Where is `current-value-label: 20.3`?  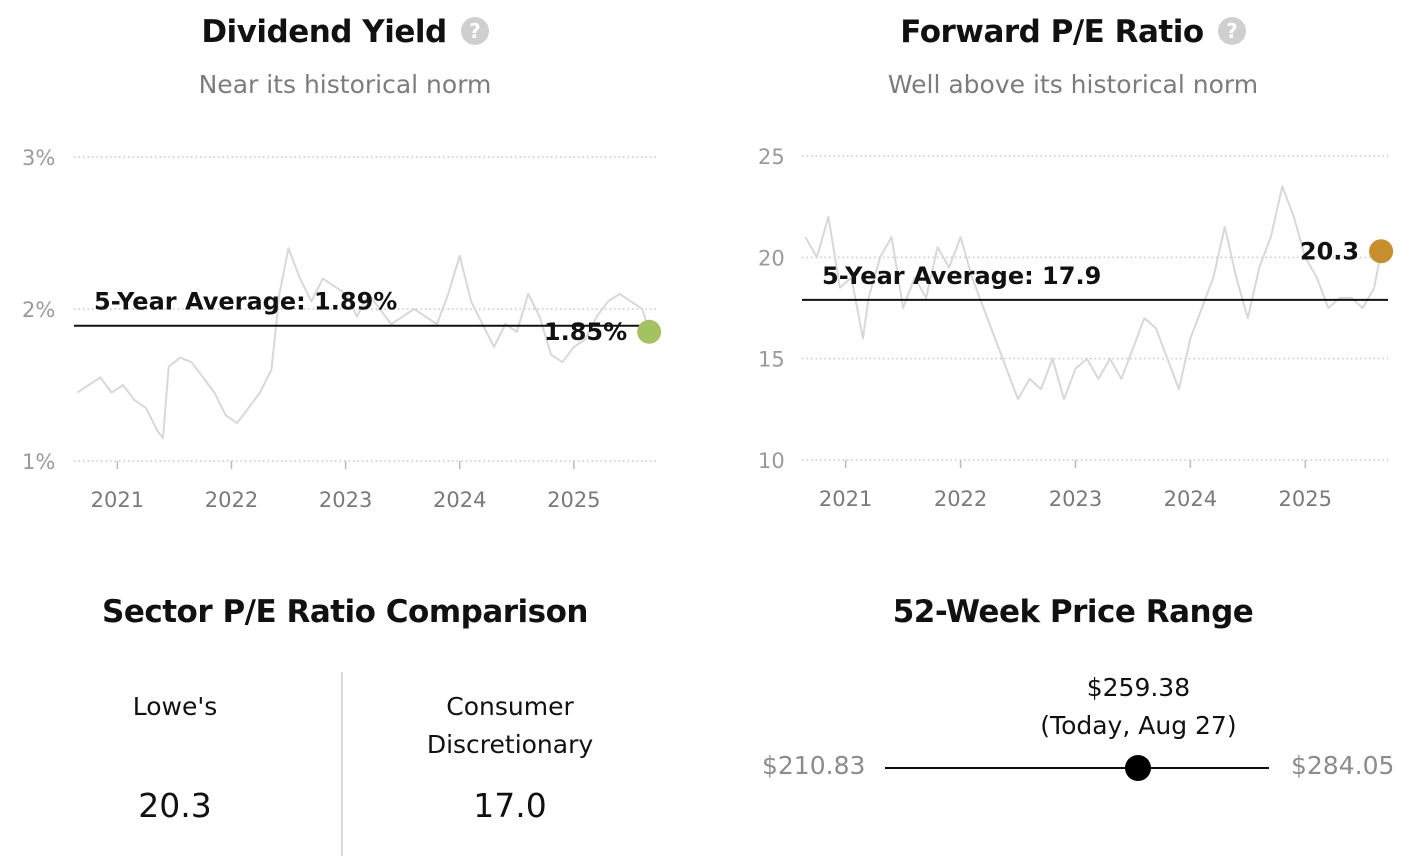 current-value-label: 20.3 is located at coordinates (1329, 251).